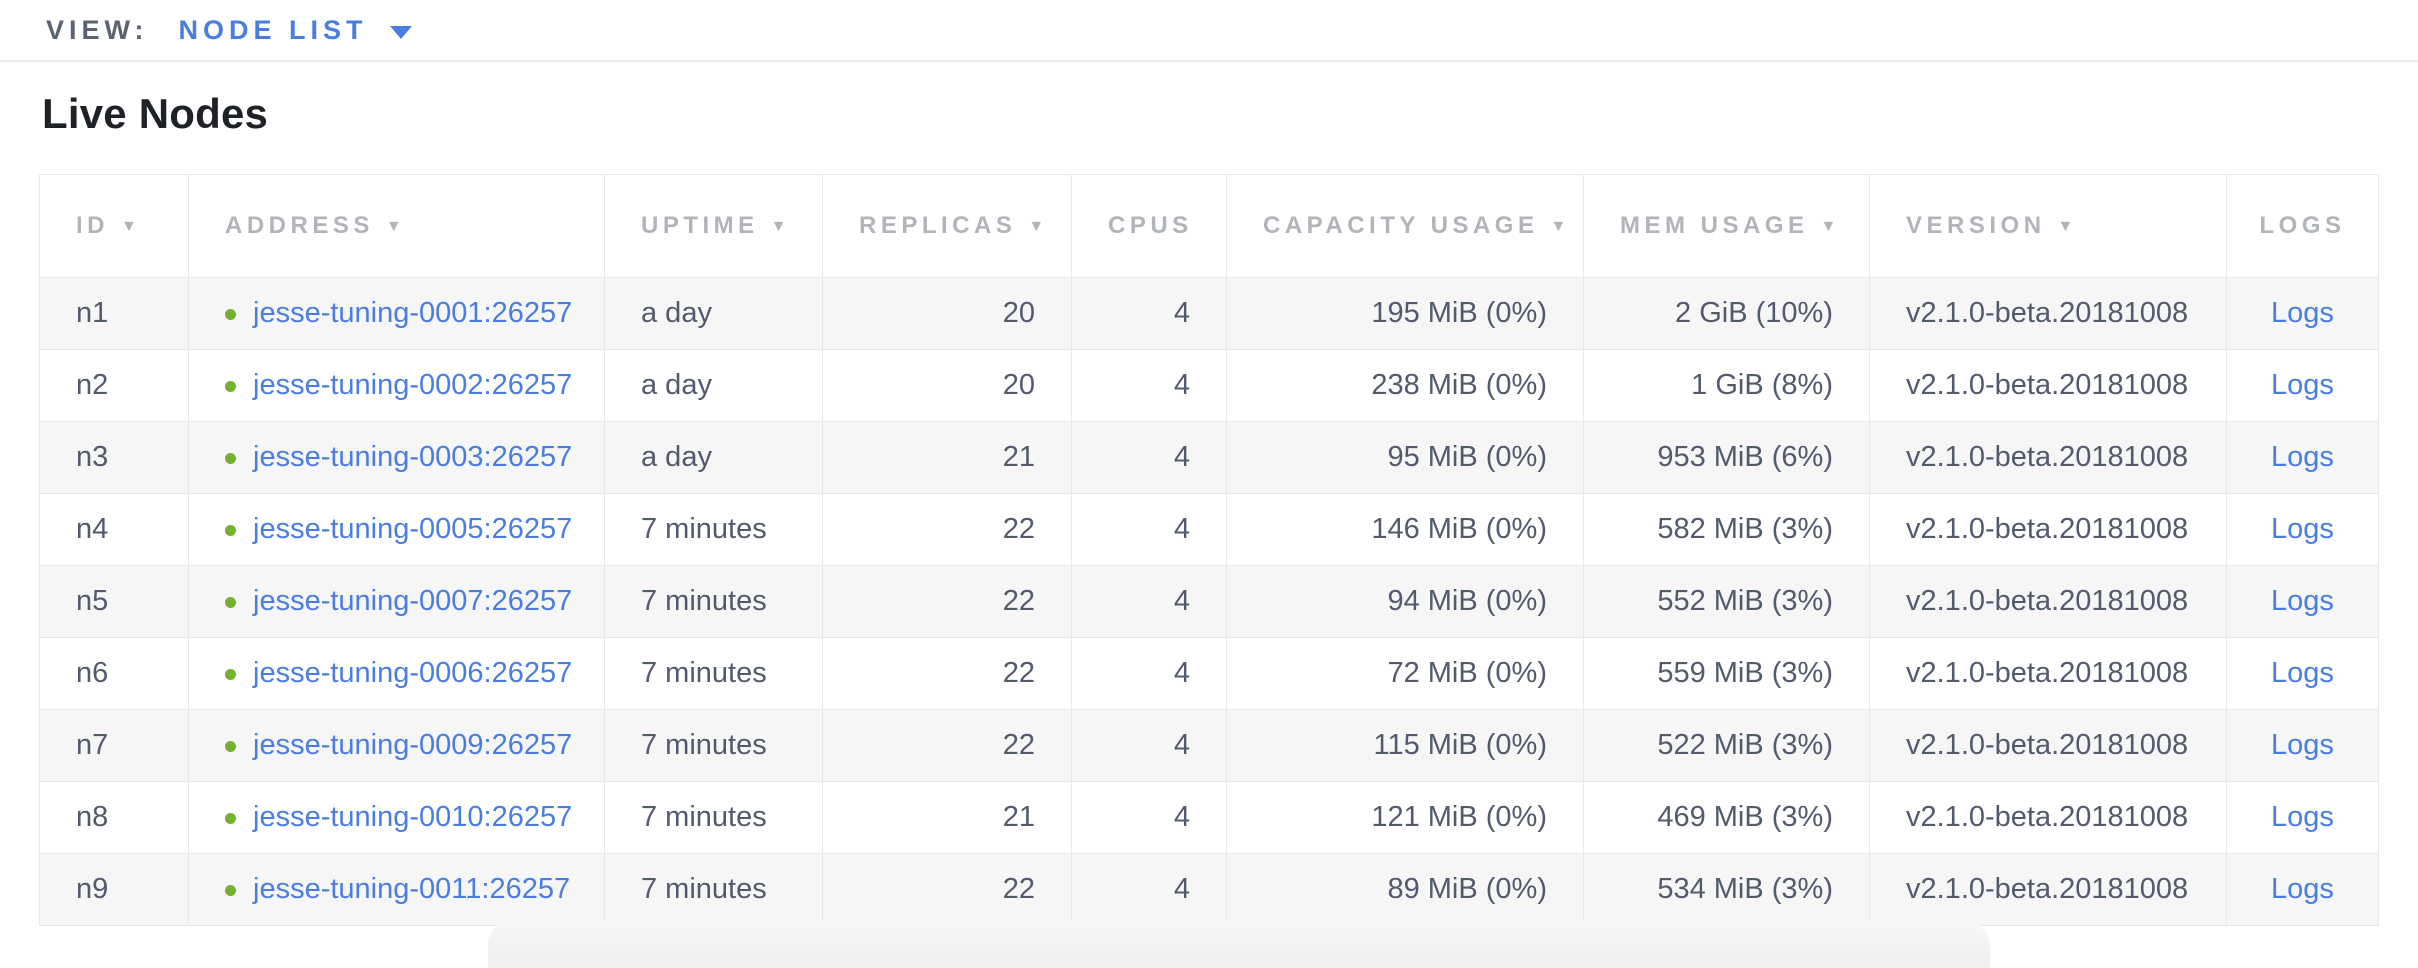  I want to click on node-mem-cell: 552 MiB (3%), so click(1726, 601).